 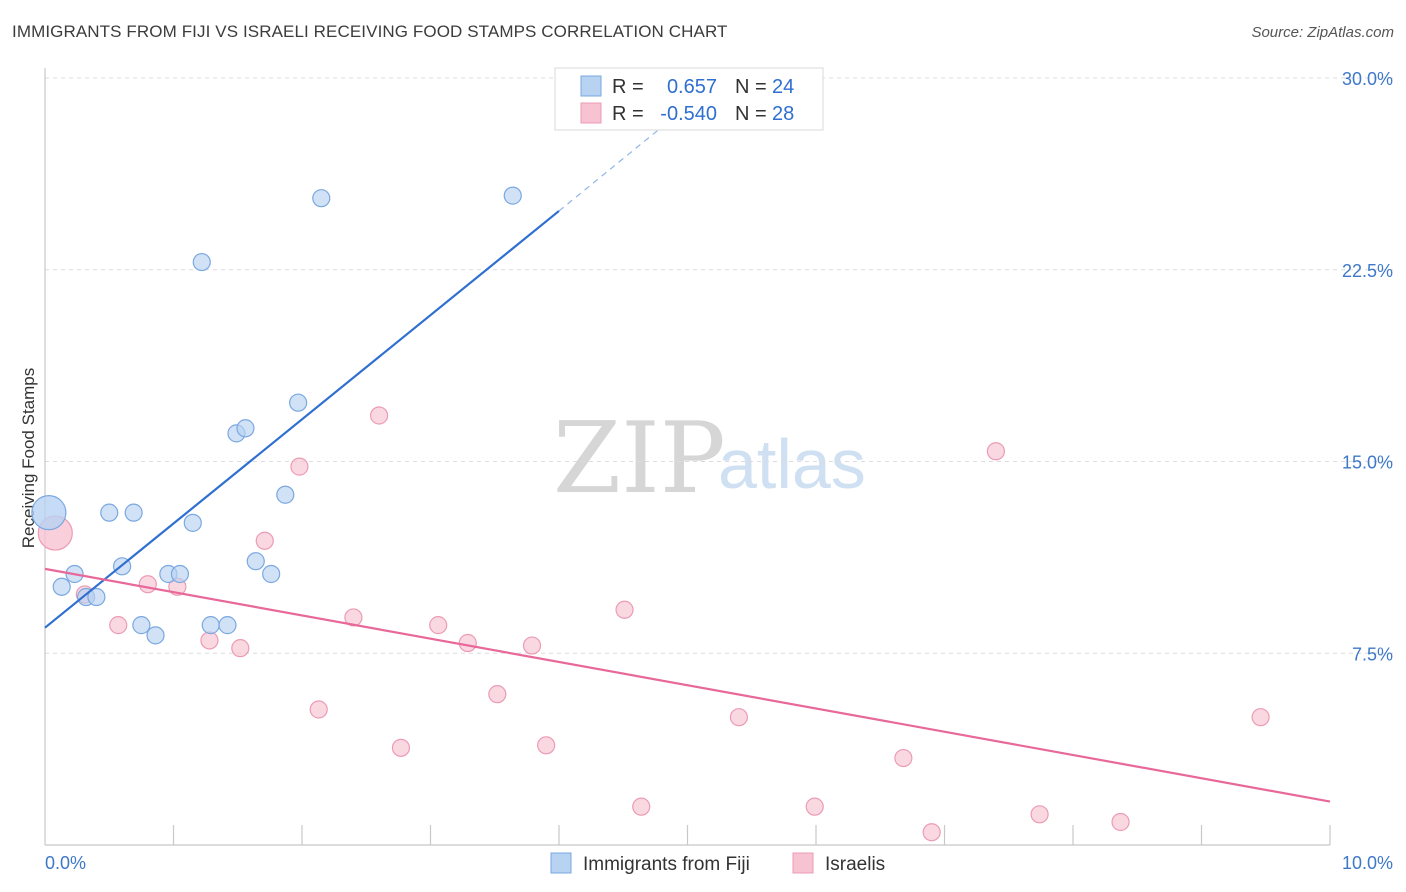 I want to click on correlation-legend: R = 0.657 N = 24 R = -0.540 N = 28, so click(x=689, y=99).